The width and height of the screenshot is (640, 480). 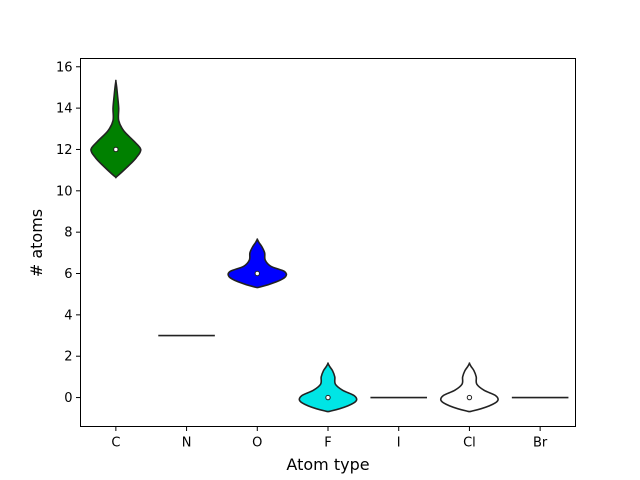 I want to click on y-tick-label: 2, so click(x=68, y=357).